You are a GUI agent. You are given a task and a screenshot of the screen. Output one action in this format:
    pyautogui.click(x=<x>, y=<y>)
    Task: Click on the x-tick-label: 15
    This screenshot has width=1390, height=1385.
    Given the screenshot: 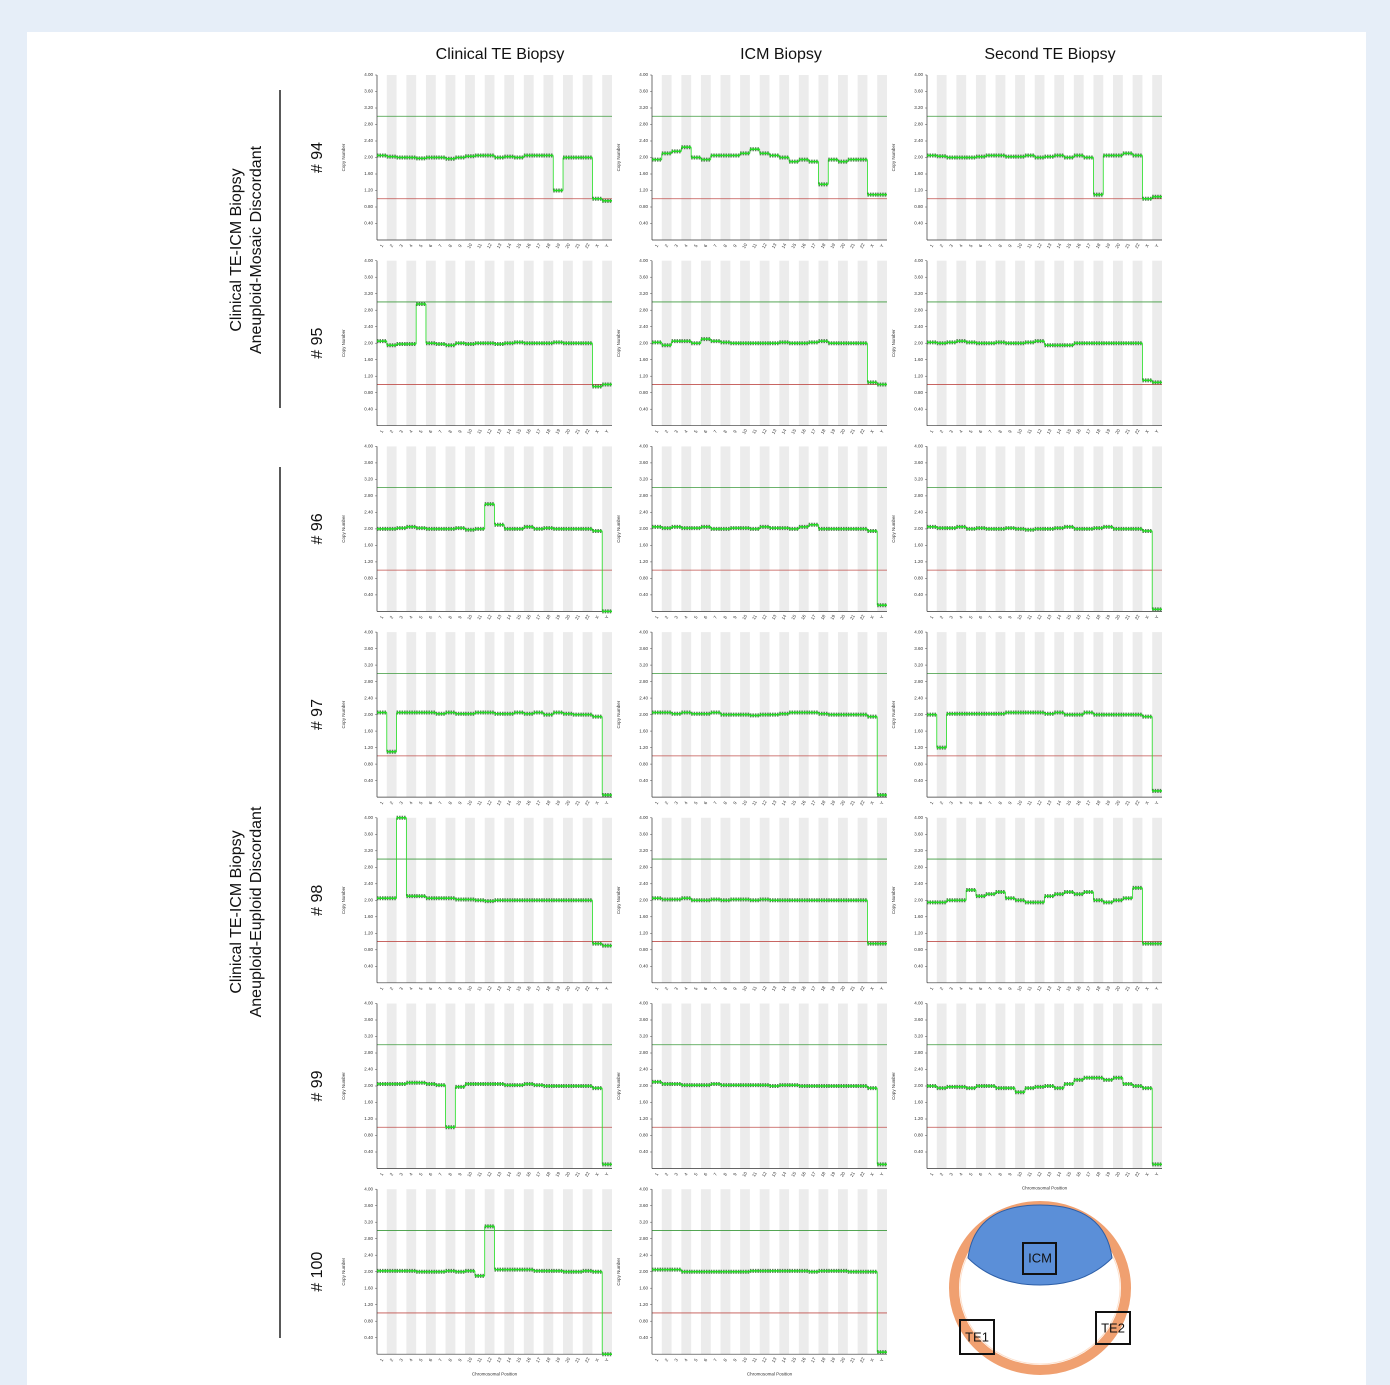 What is the action you would take?
    pyautogui.click(x=518, y=245)
    